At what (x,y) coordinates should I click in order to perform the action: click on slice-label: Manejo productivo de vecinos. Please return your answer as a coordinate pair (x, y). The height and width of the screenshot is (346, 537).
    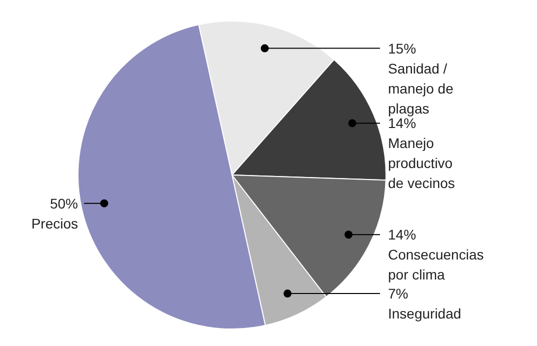
    Looking at the image, I should click on (421, 163).